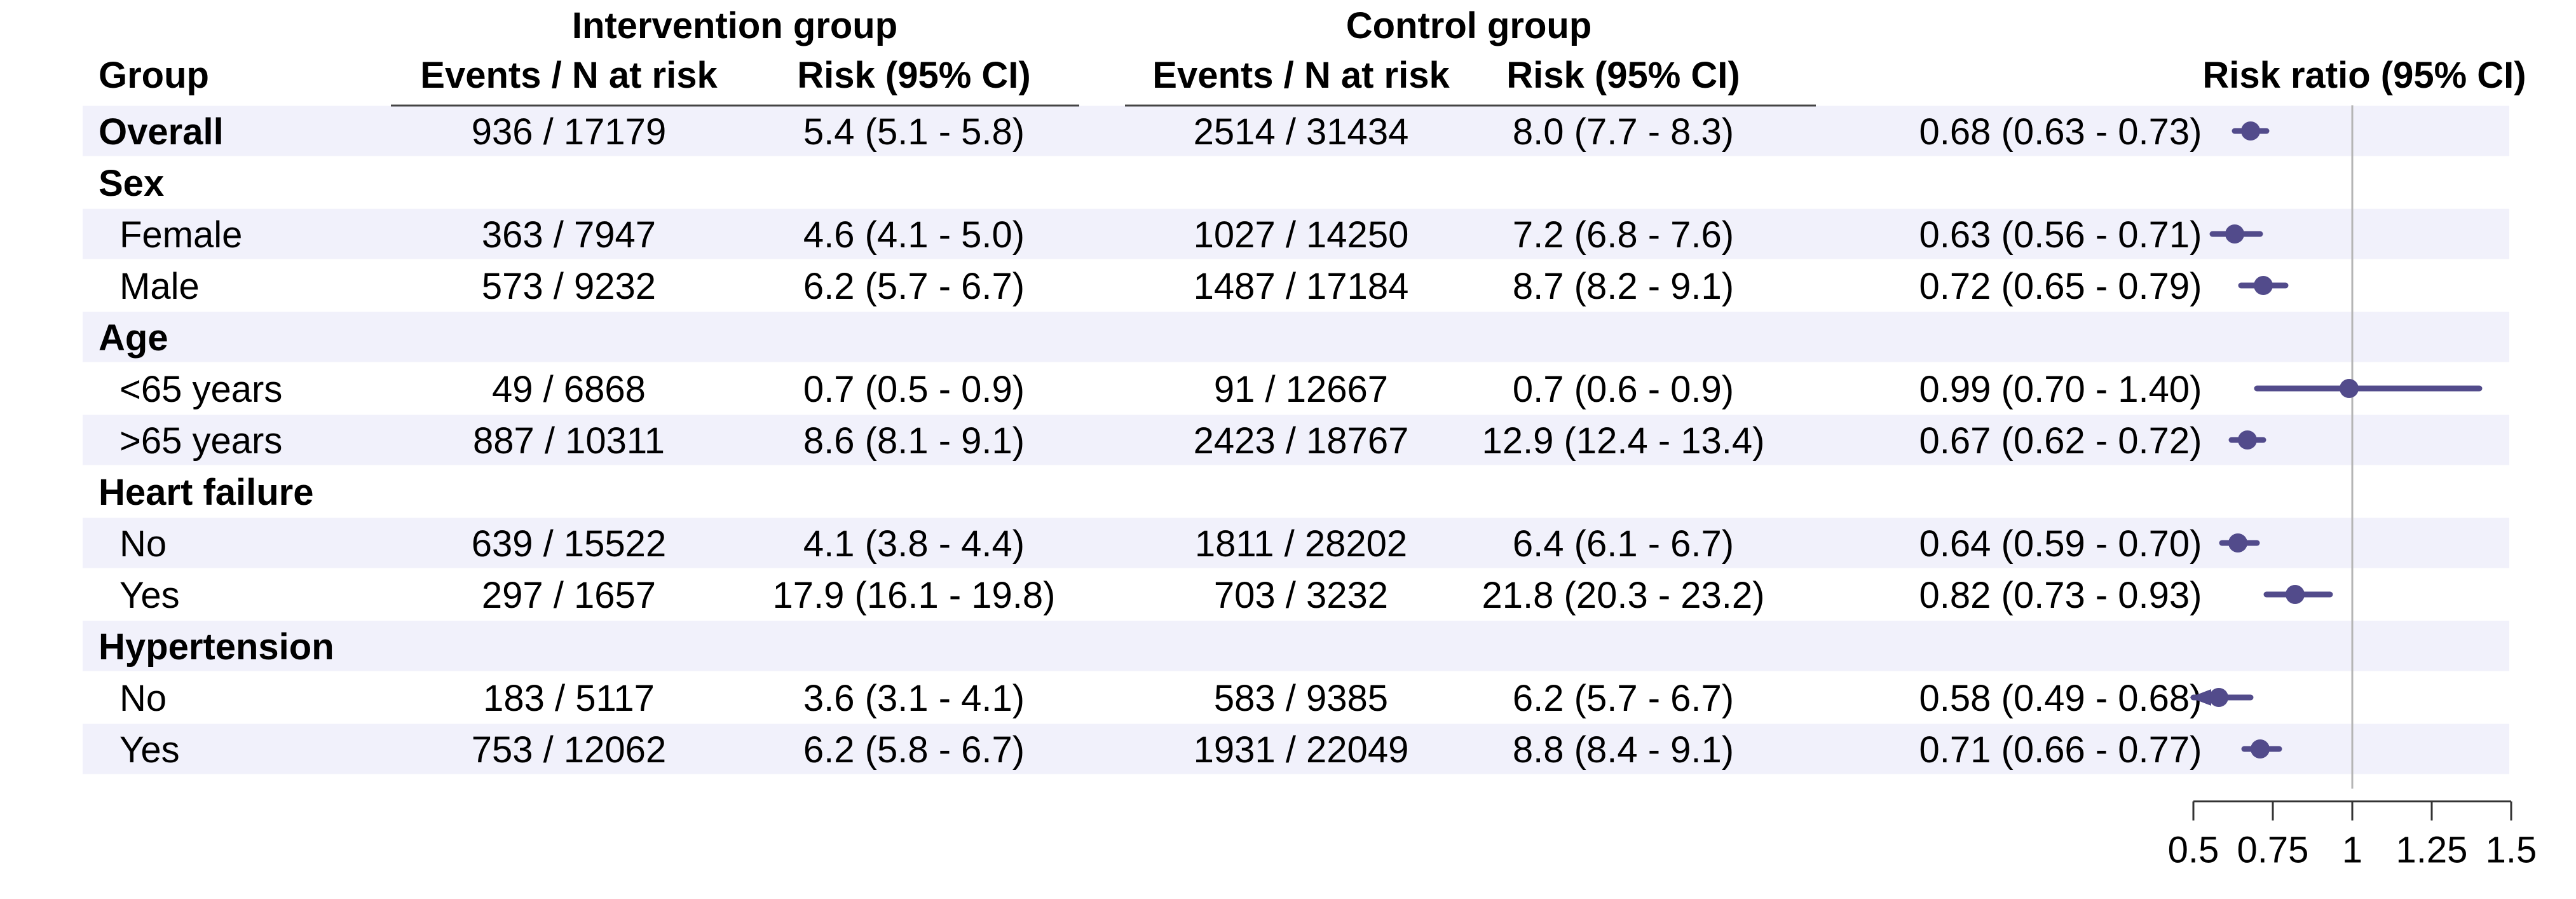 The height and width of the screenshot is (899, 2576). I want to click on control-group-title: Control group, so click(1469, 25).